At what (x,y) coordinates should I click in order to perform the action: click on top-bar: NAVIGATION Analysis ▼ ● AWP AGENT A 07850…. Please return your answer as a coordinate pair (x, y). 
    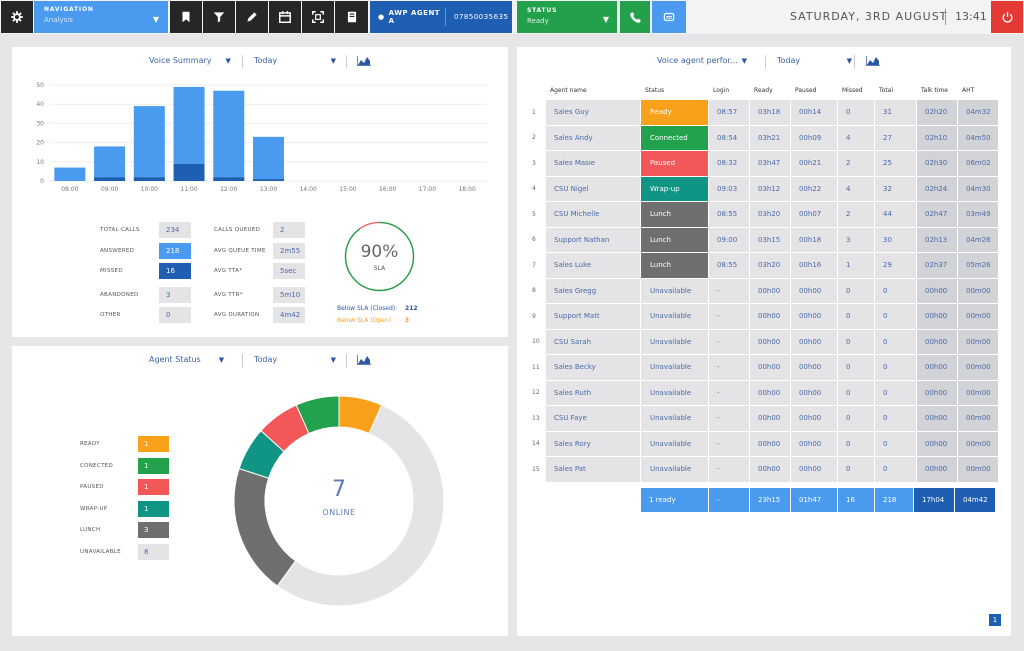
    Looking at the image, I should click on (512, 17).